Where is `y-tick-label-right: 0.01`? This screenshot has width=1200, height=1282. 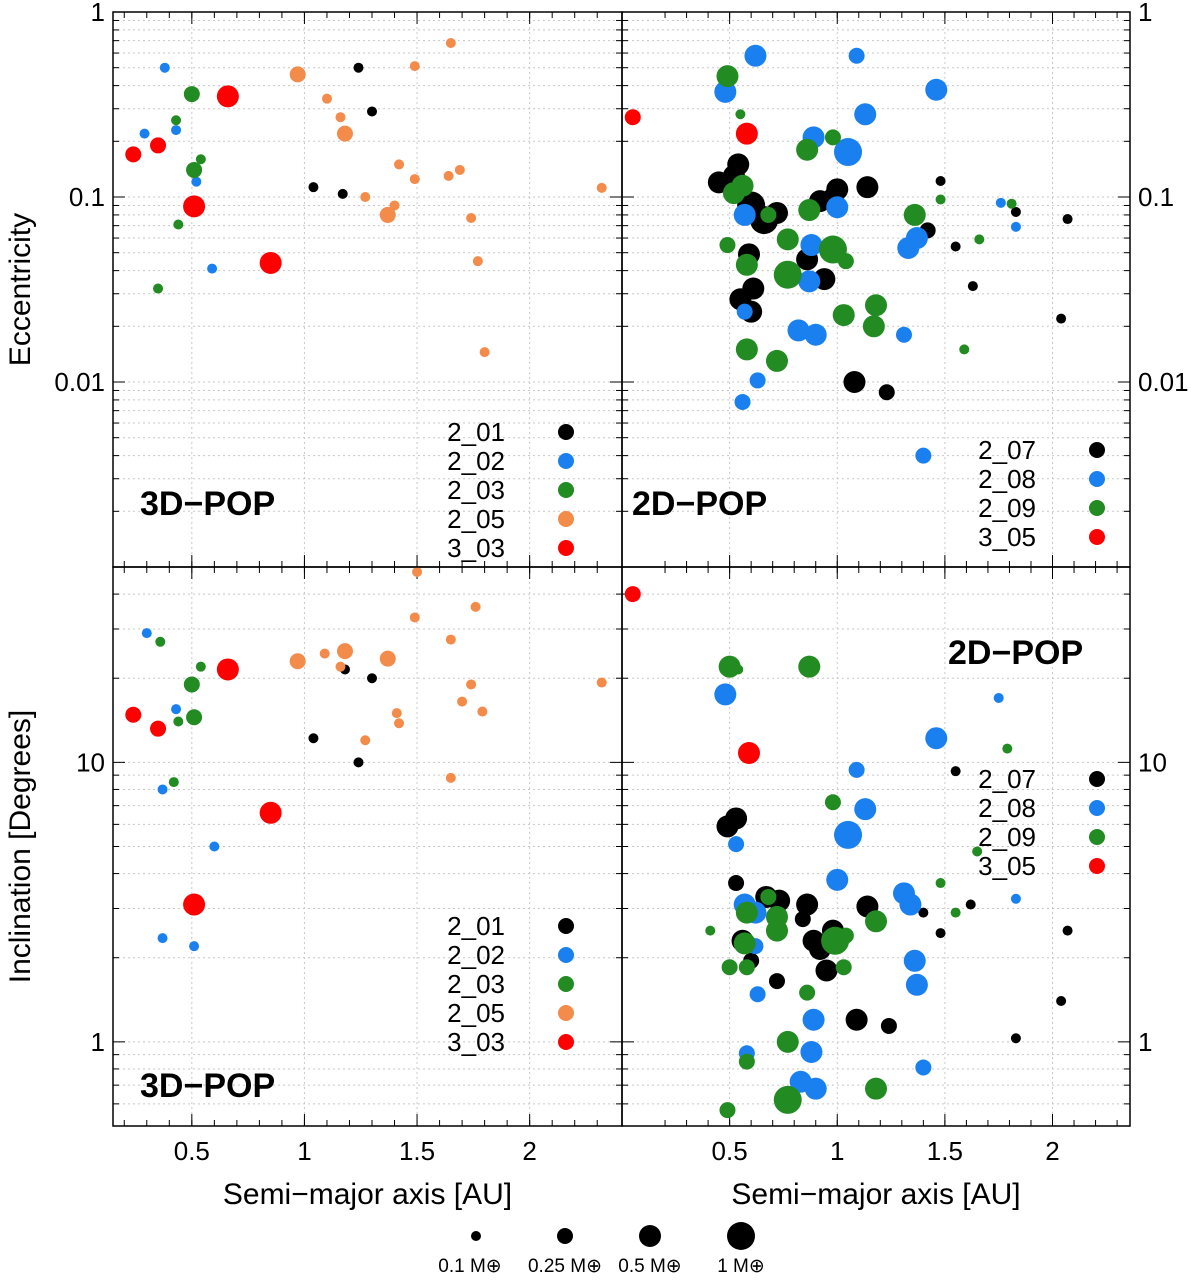 y-tick-label-right: 0.01 is located at coordinates (1163, 382).